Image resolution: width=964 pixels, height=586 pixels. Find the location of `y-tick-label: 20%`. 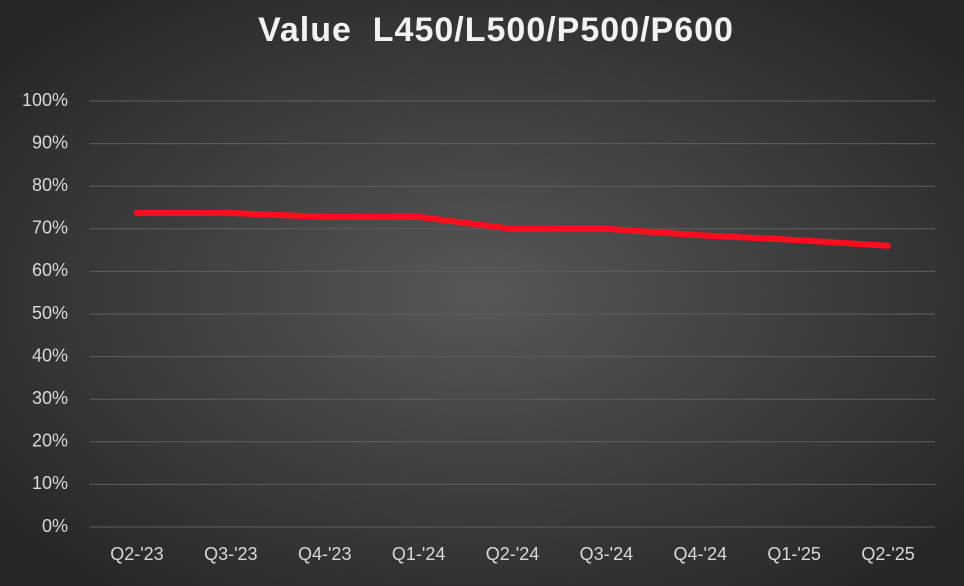

y-tick-label: 20% is located at coordinates (50, 441).